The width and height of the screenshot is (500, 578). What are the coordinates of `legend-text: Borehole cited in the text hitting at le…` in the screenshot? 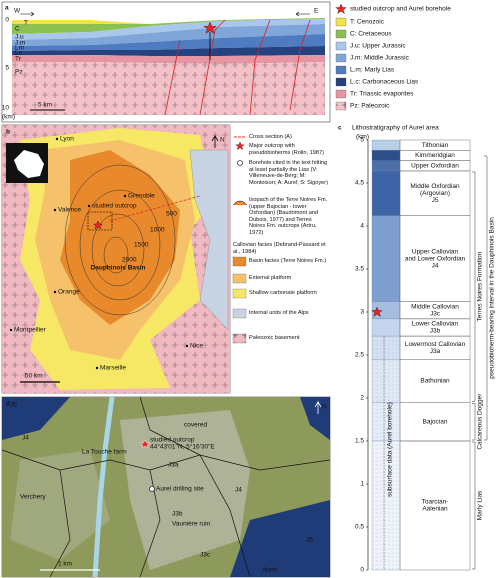 It's located at (288, 173).